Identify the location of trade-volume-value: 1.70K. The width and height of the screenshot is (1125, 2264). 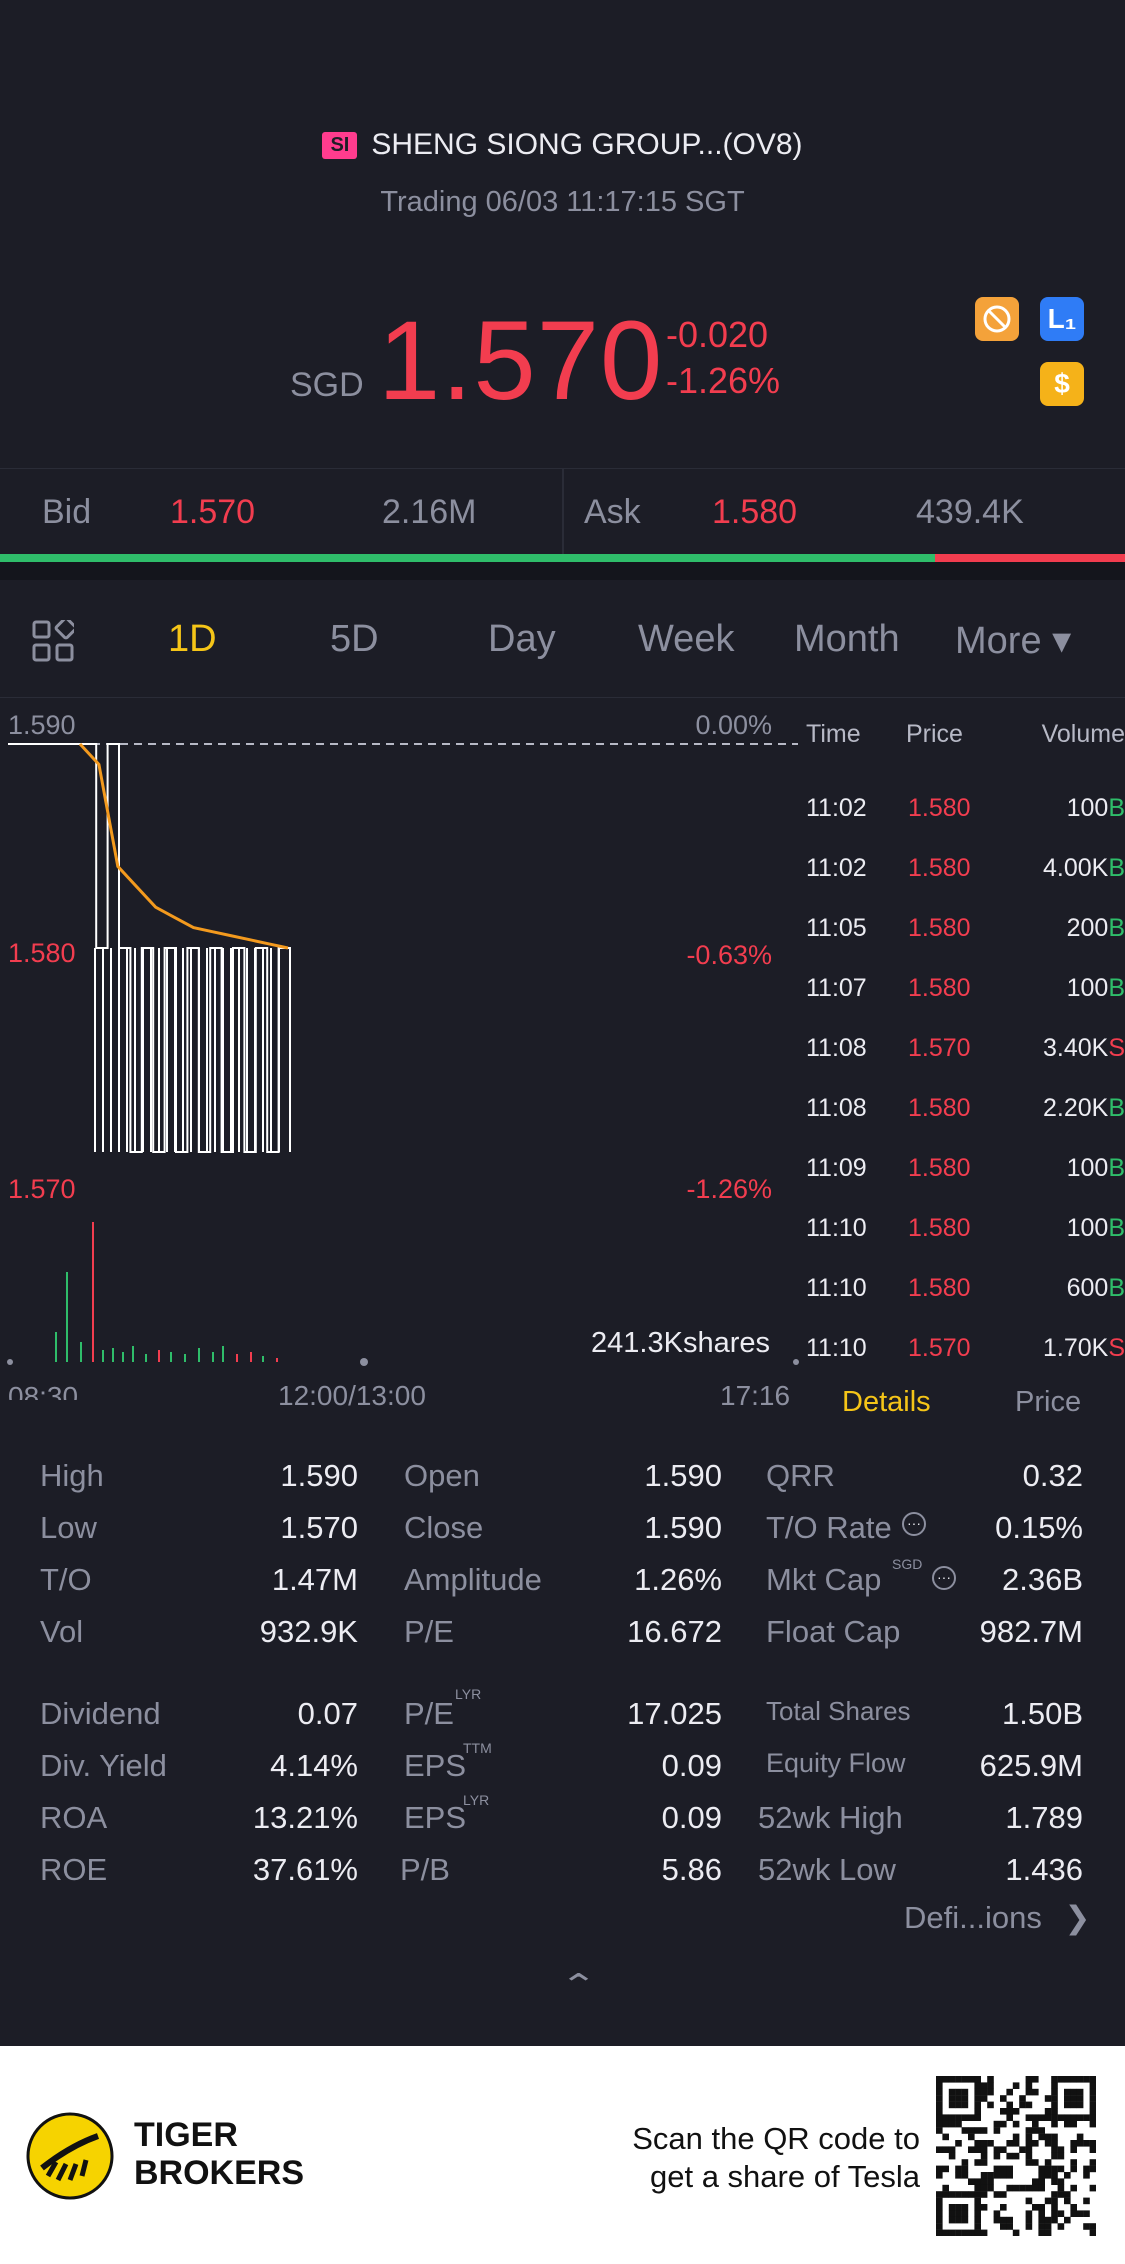
(1075, 1348).